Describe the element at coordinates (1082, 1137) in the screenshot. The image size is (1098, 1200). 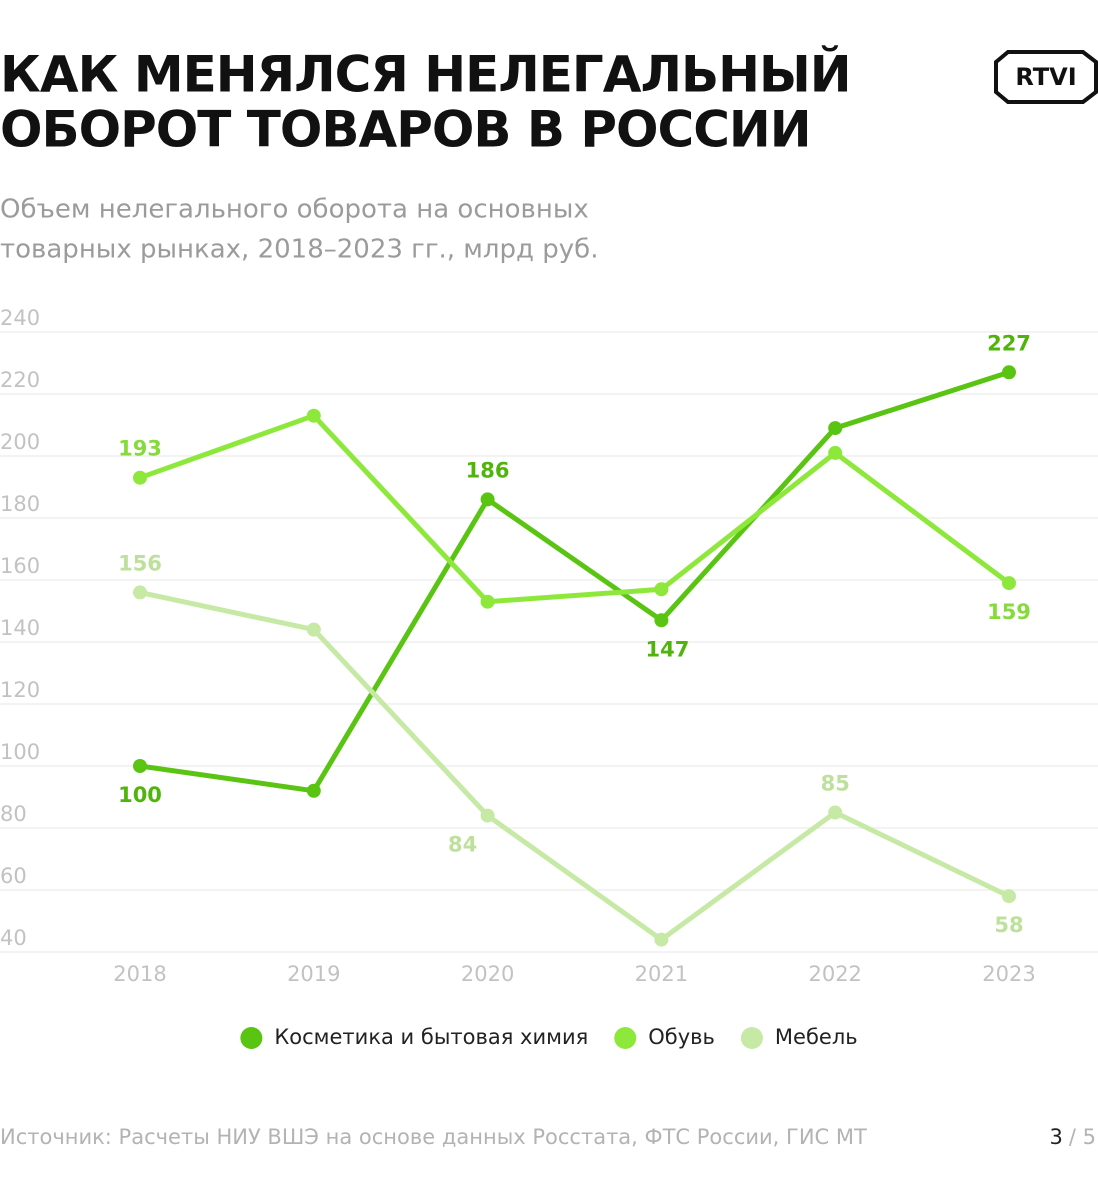
I see `page-total: / 5` at that location.